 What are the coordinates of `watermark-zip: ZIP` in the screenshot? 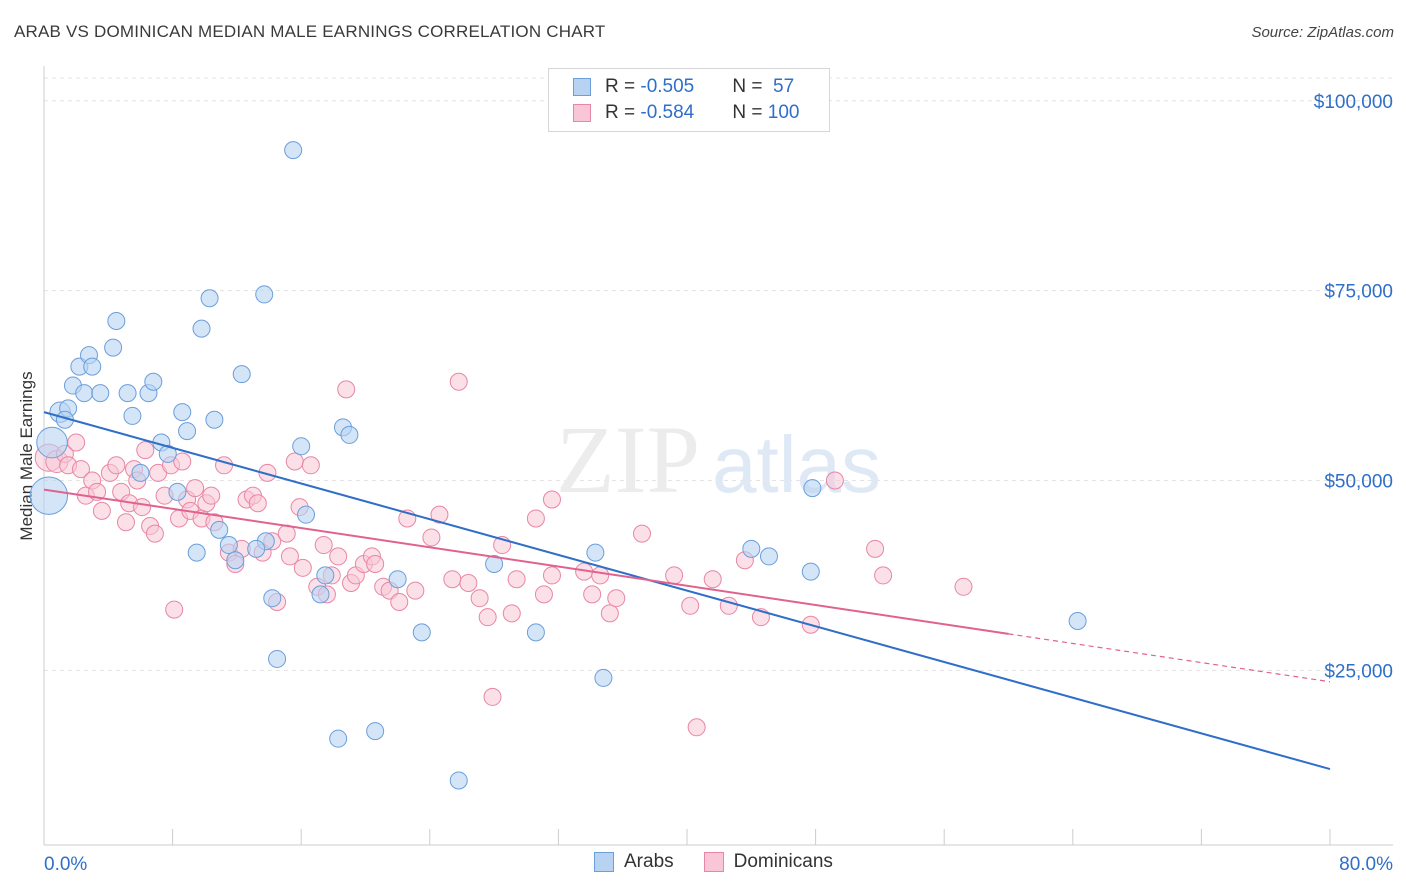 It's located at (628, 459).